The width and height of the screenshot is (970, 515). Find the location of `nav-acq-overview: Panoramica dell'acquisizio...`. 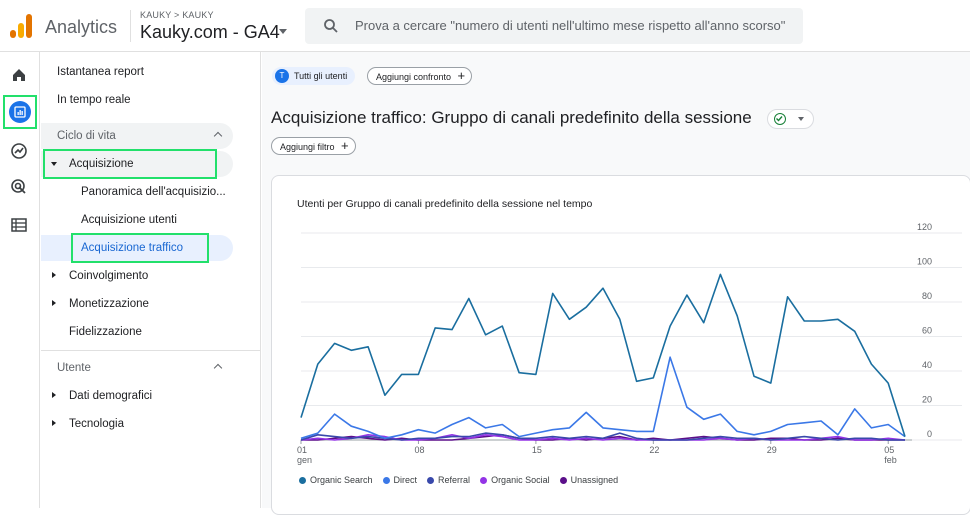

nav-acq-overview: Panoramica dell'acquisizio... is located at coordinates (153, 192).